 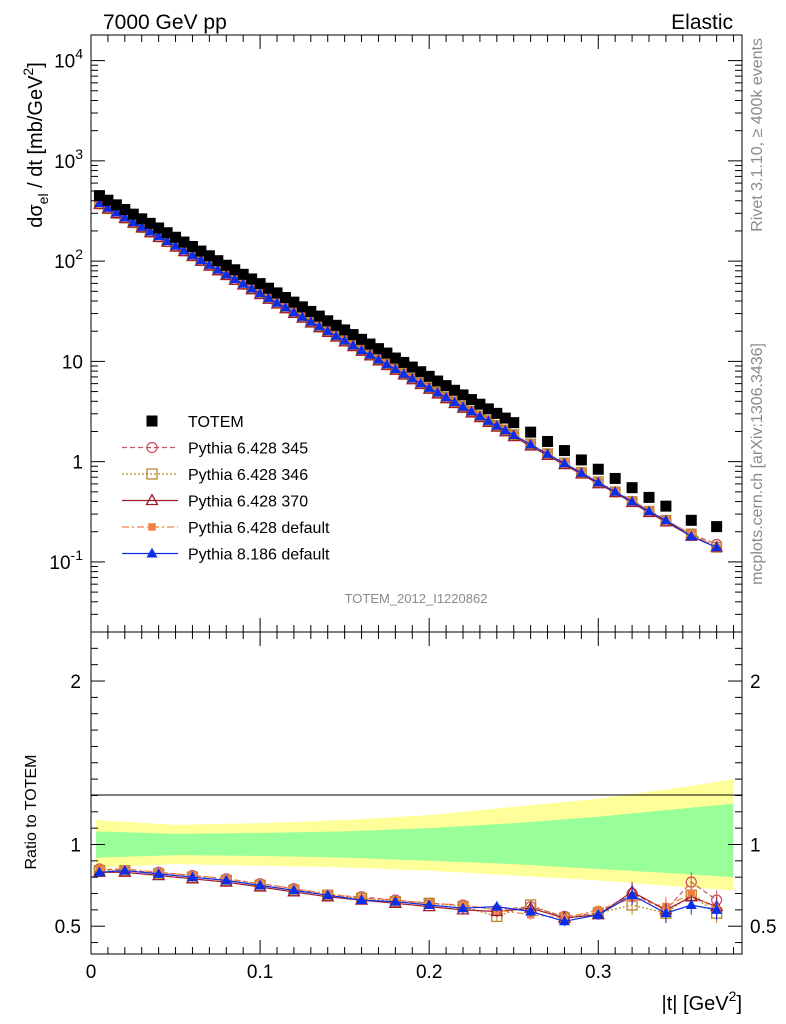 I want to click on ratio-line, so click(x=408, y=895).